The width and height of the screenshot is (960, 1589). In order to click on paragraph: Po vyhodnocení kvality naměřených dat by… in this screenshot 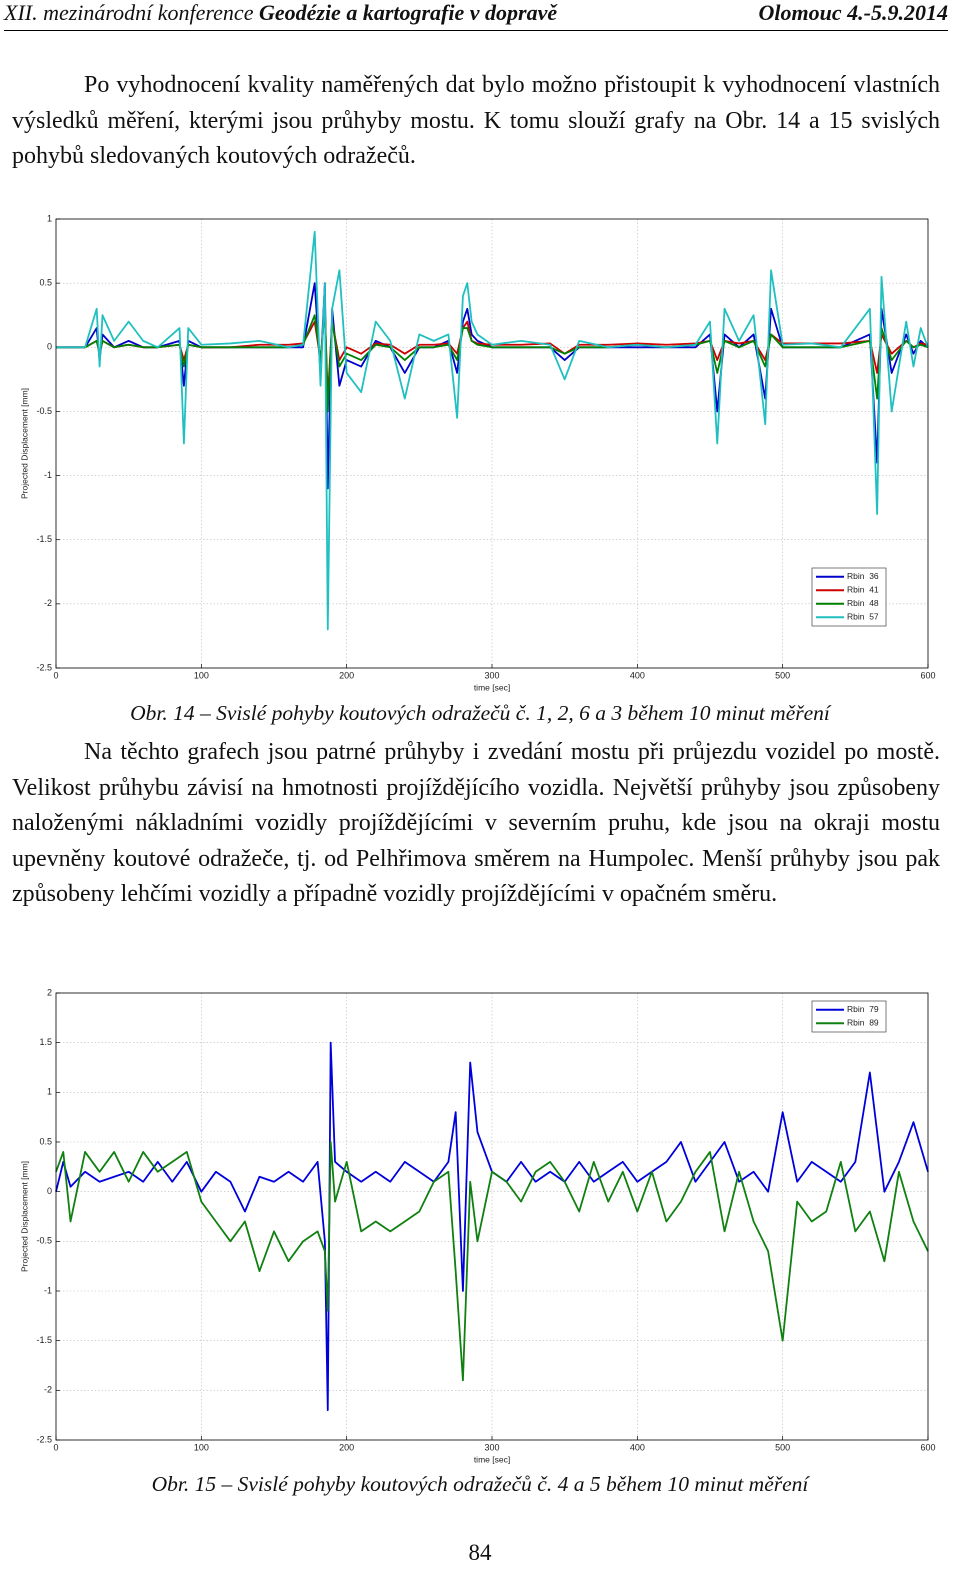, I will do `click(476, 121)`.